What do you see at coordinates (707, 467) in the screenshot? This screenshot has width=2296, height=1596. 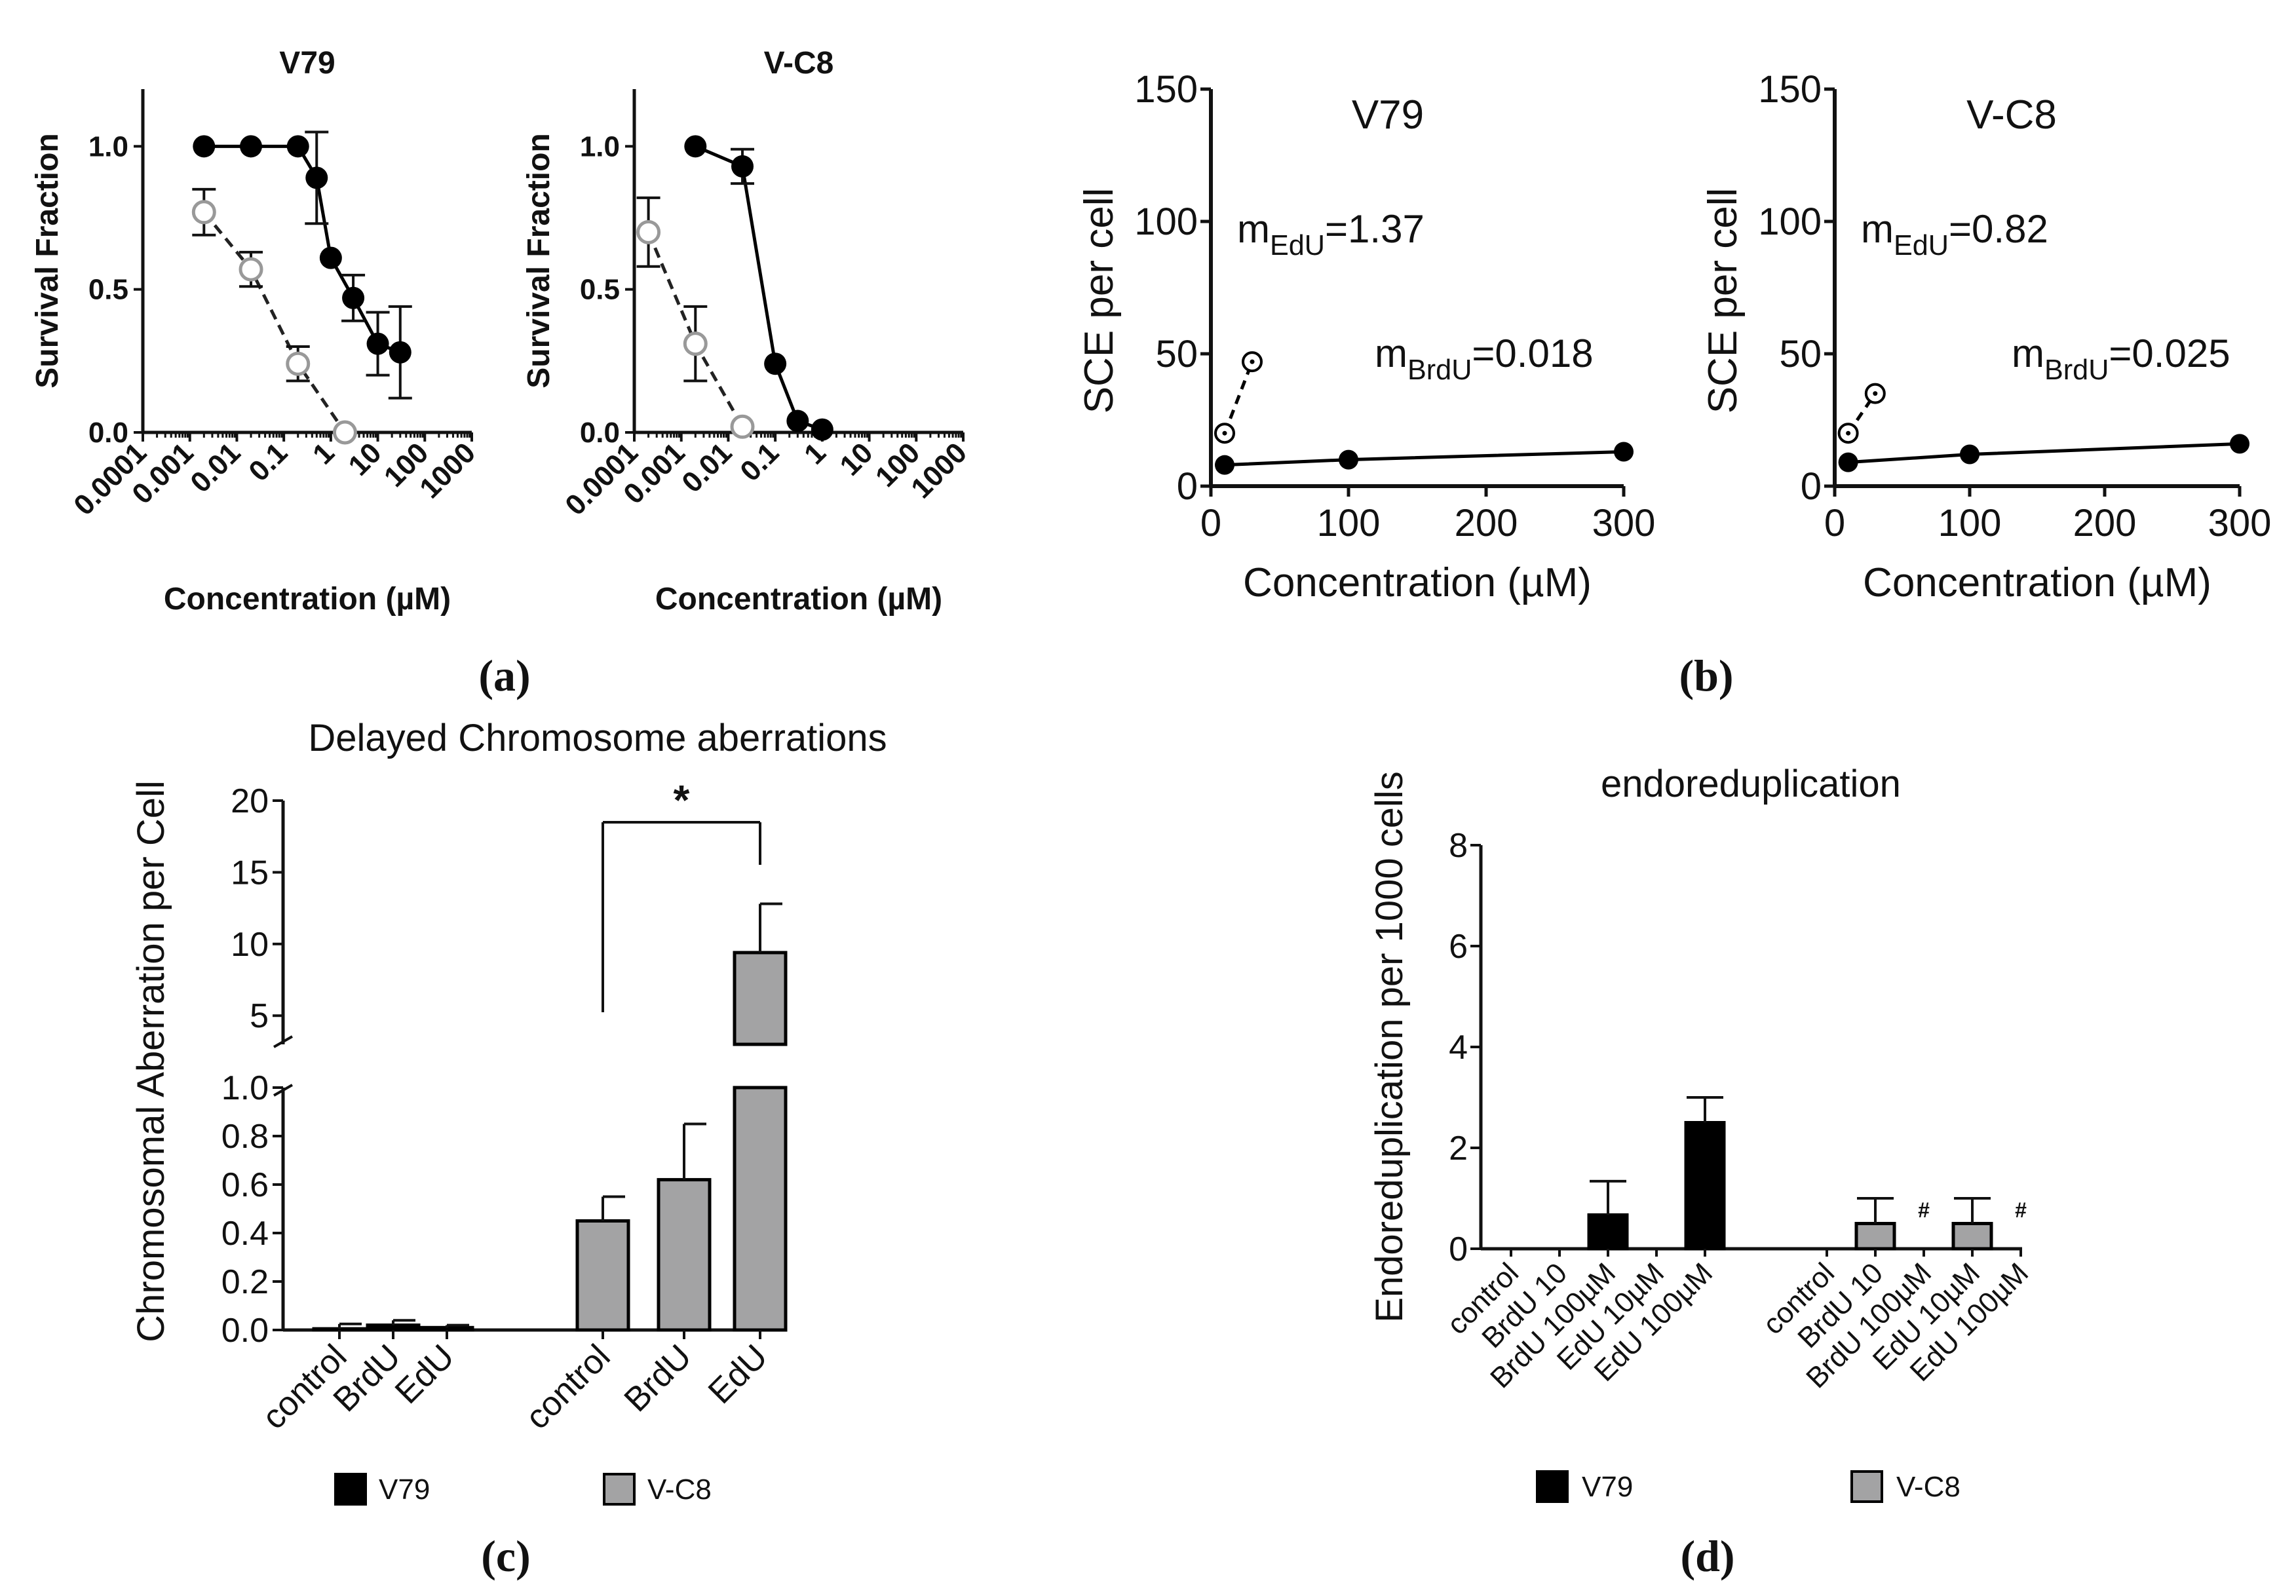 I see `a2-x-tick-label: 0.01` at bounding box center [707, 467].